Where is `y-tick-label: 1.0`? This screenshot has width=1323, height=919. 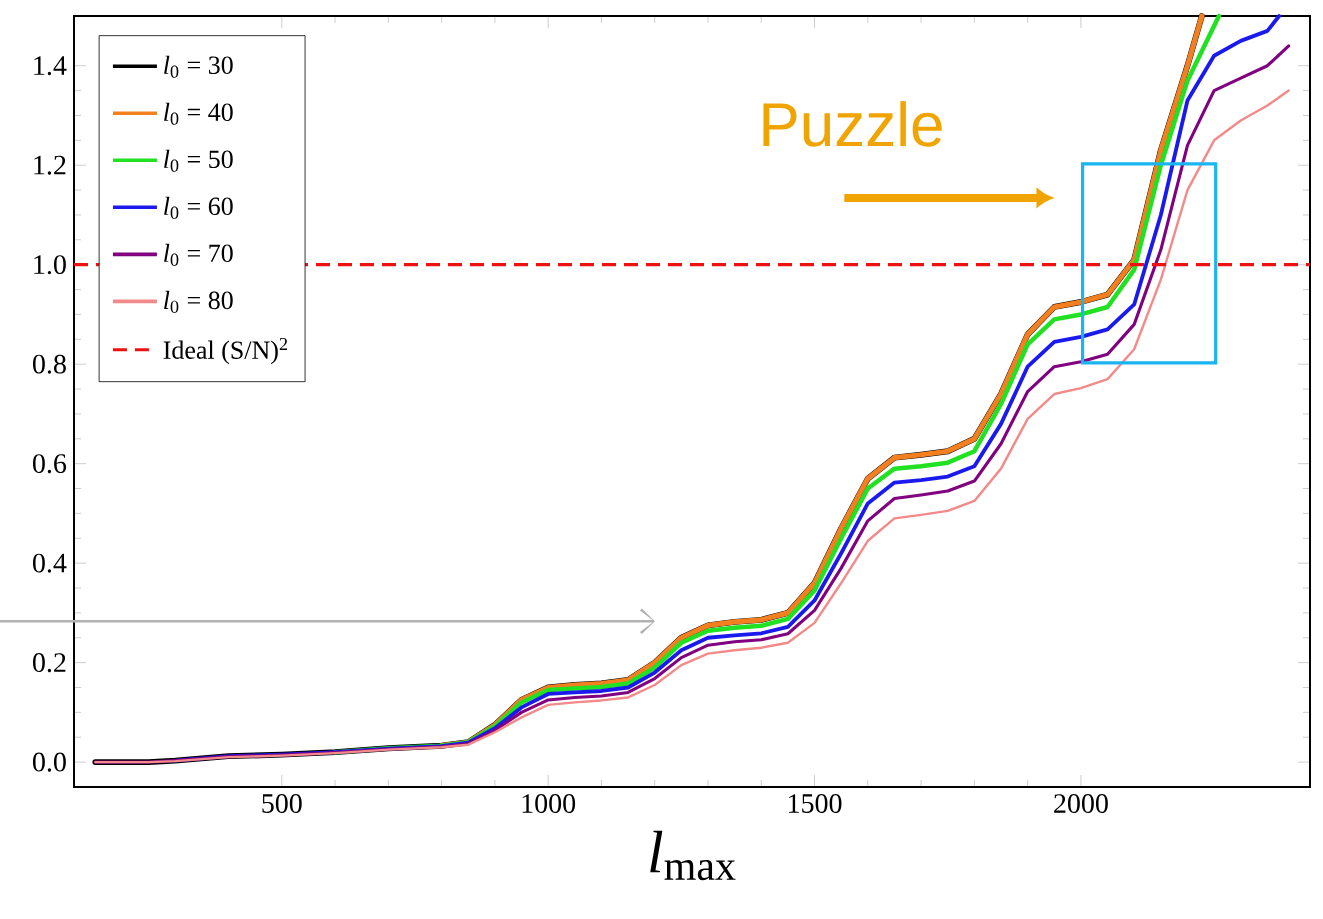 y-tick-label: 1.0 is located at coordinates (50, 265).